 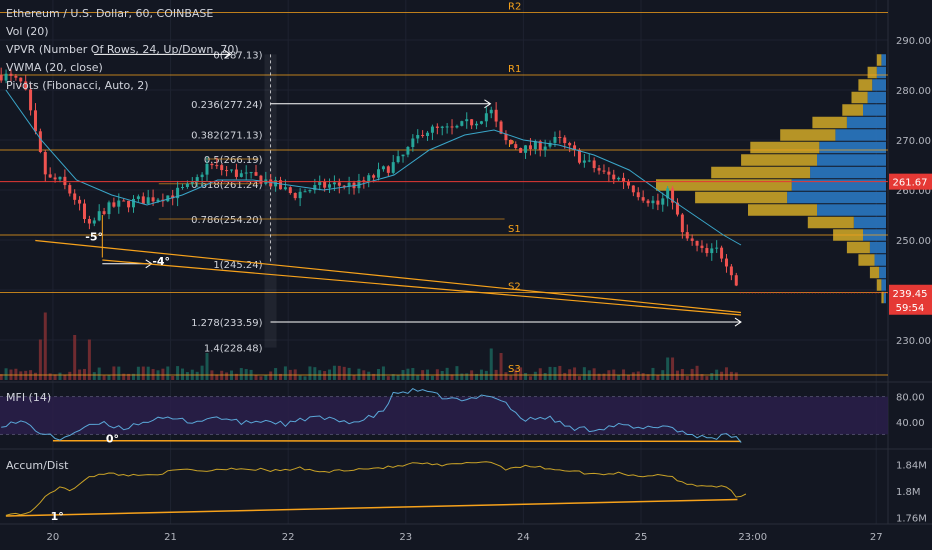 I want to click on pivot-label-S2: S2, so click(x=514, y=287).